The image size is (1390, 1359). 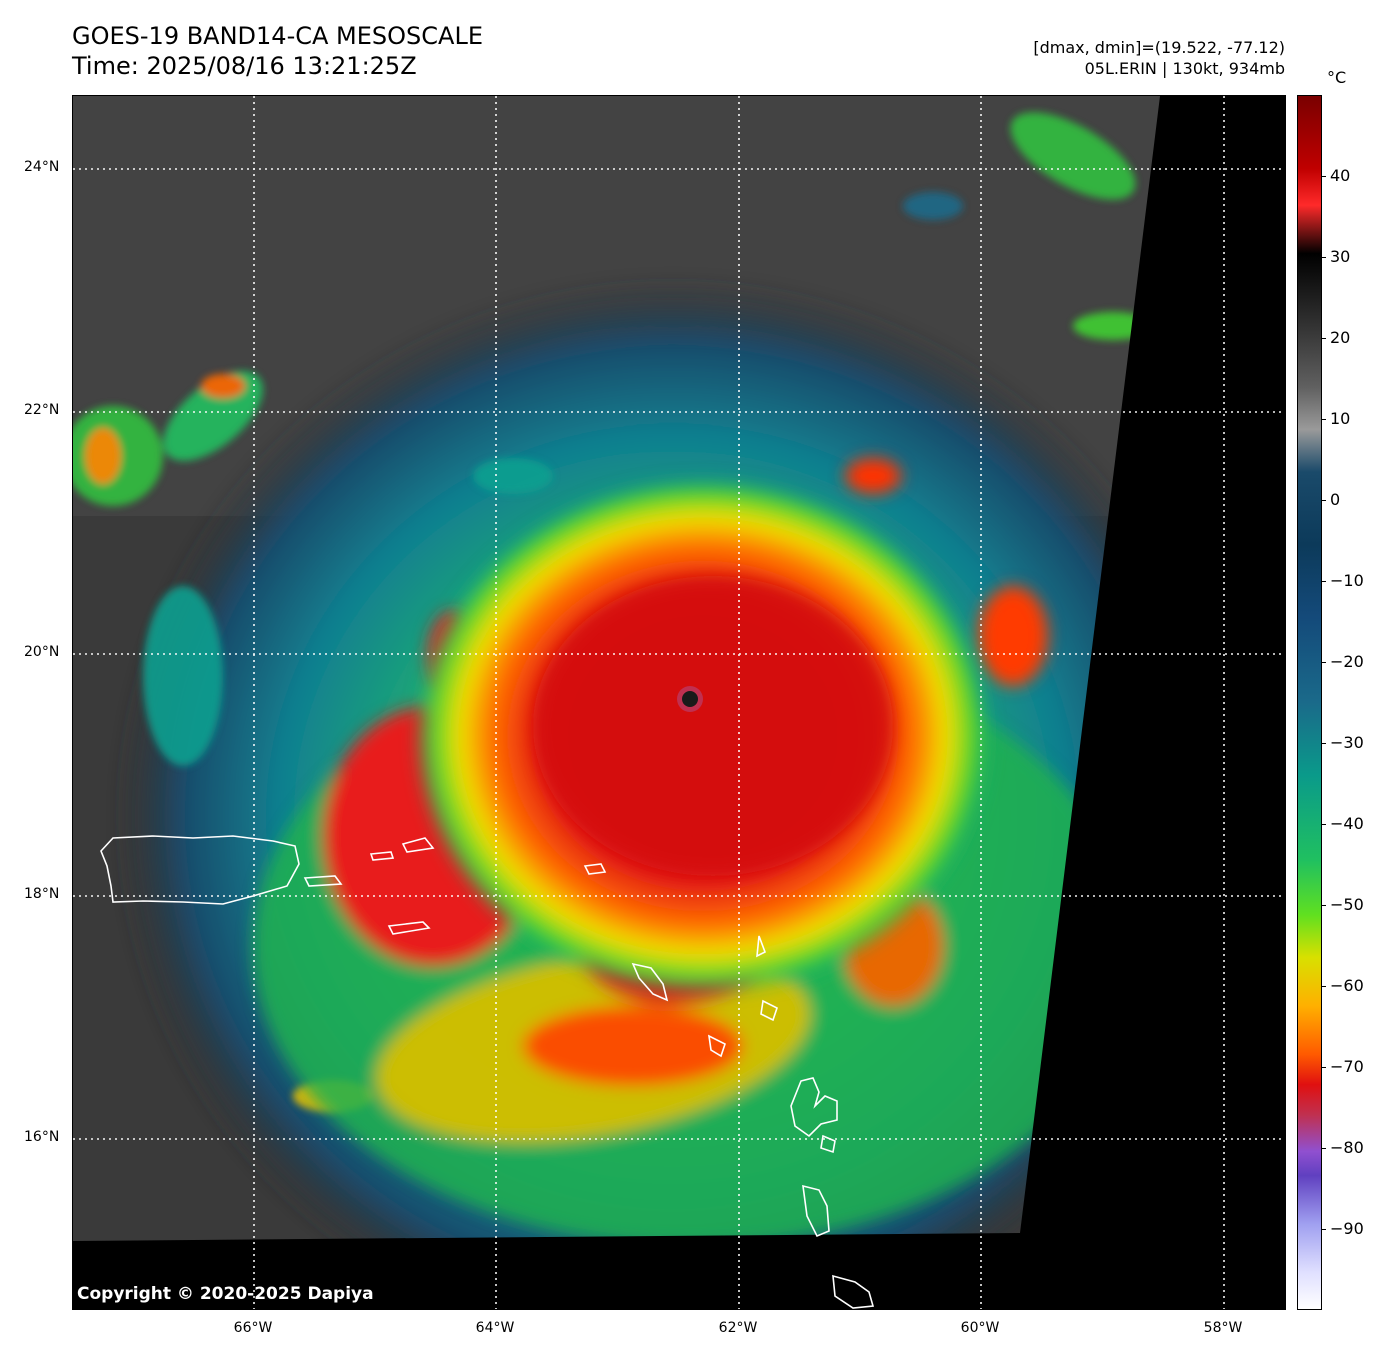 What do you see at coordinates (277, 36) in the screenshot?
I see `title-line1: GOES-19 BAND14-CA MESOSCALE` at bounding box center [277, 36].